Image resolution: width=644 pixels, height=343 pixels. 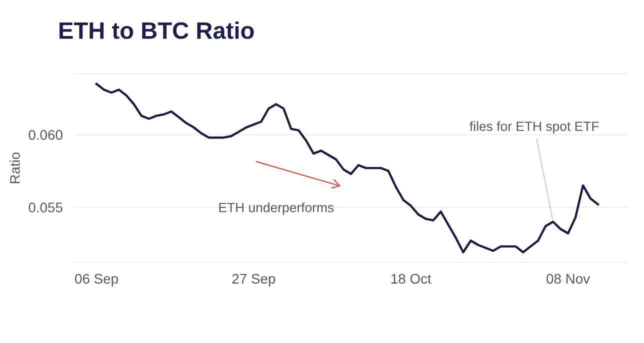 I want to click on y-tick-label: 0.060, so click(x=45, y=135).